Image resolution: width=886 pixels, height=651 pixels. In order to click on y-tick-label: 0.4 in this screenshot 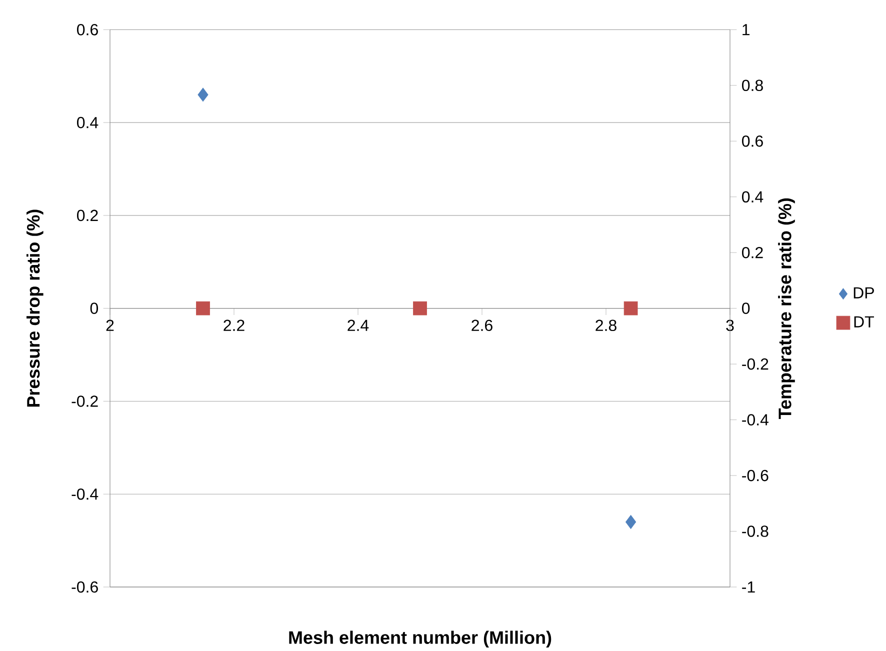, I will do `click(87, 122)`.